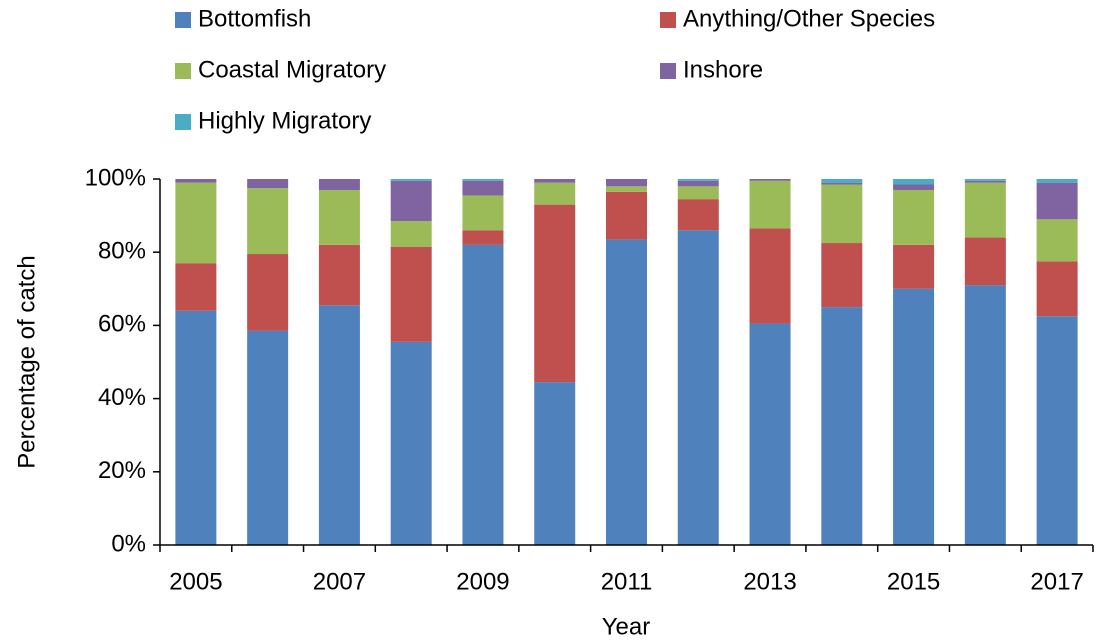 The image size is (1097, 644). What do you see at coordinates (627, 581) in the screenshot?
I see `x-tick-label: 2011` at bounding box center [627, 581].